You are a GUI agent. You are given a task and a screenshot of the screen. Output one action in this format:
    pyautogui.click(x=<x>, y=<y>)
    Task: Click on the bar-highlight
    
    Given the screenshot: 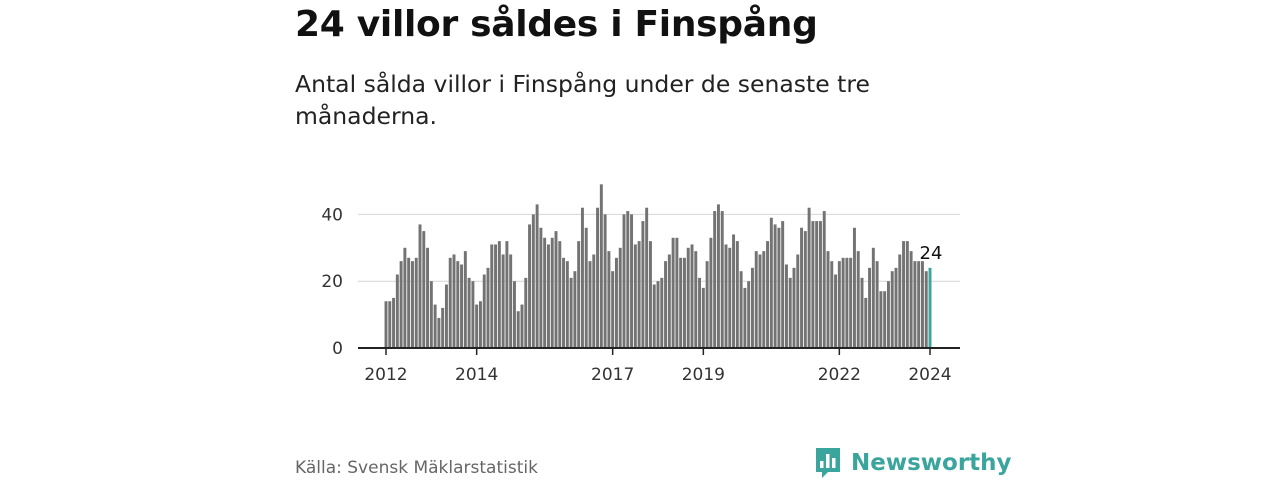 What is the action you would take?
    pyautogui.click(x=930, y=307)
    